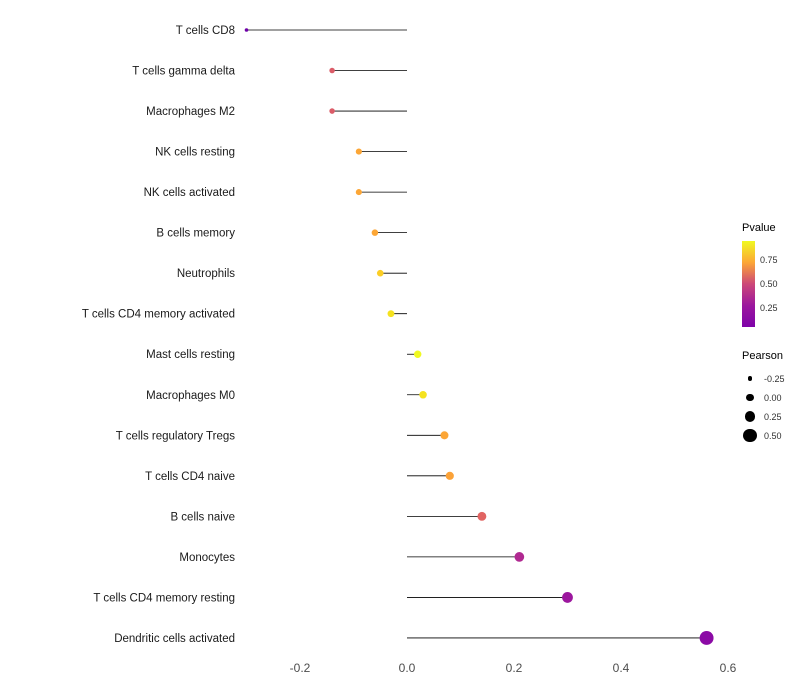 This screenshot has height=700, width=800. I want to click on category-label: B cells memory, so click(195, 234).